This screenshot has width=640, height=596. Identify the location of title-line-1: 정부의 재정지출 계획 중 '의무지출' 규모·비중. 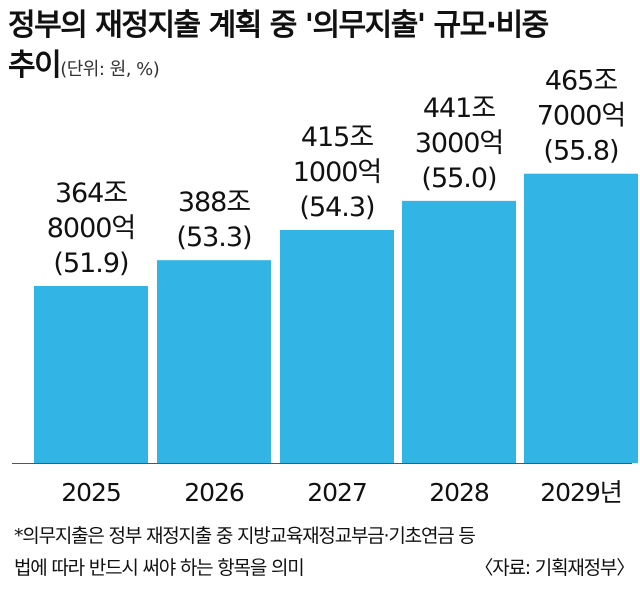
(278, 25).